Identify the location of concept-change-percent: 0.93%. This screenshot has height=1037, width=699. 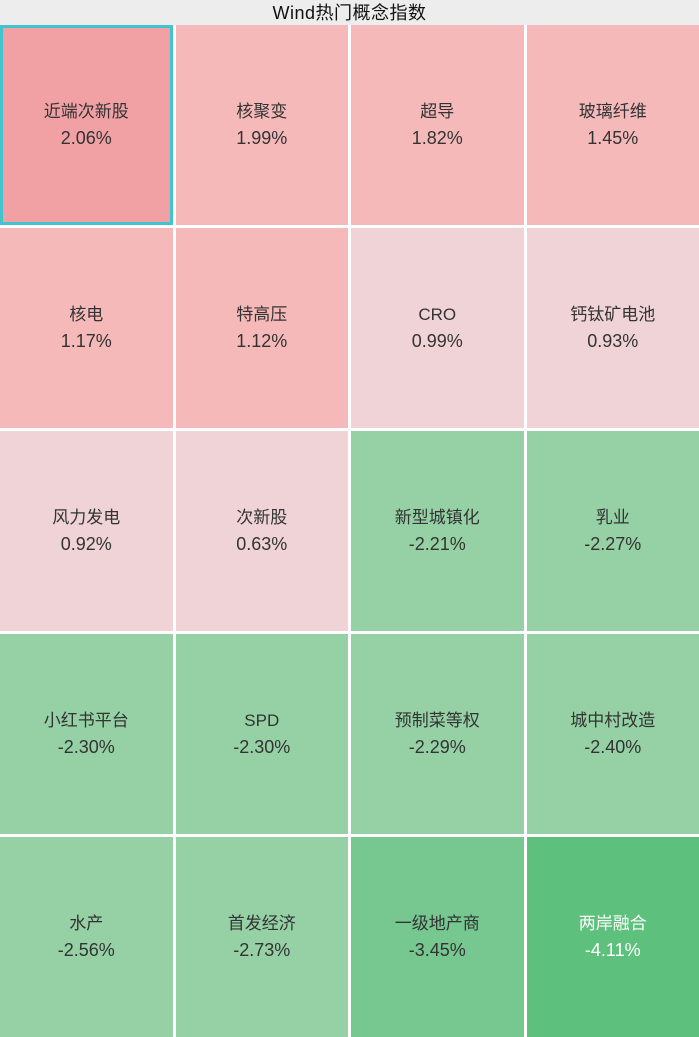
(613, 341).